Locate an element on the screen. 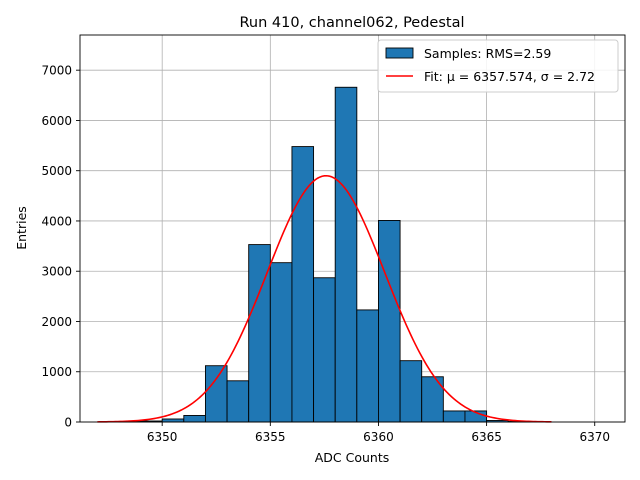  x-tick-label: 6360 is located at coordinates (378, 437).